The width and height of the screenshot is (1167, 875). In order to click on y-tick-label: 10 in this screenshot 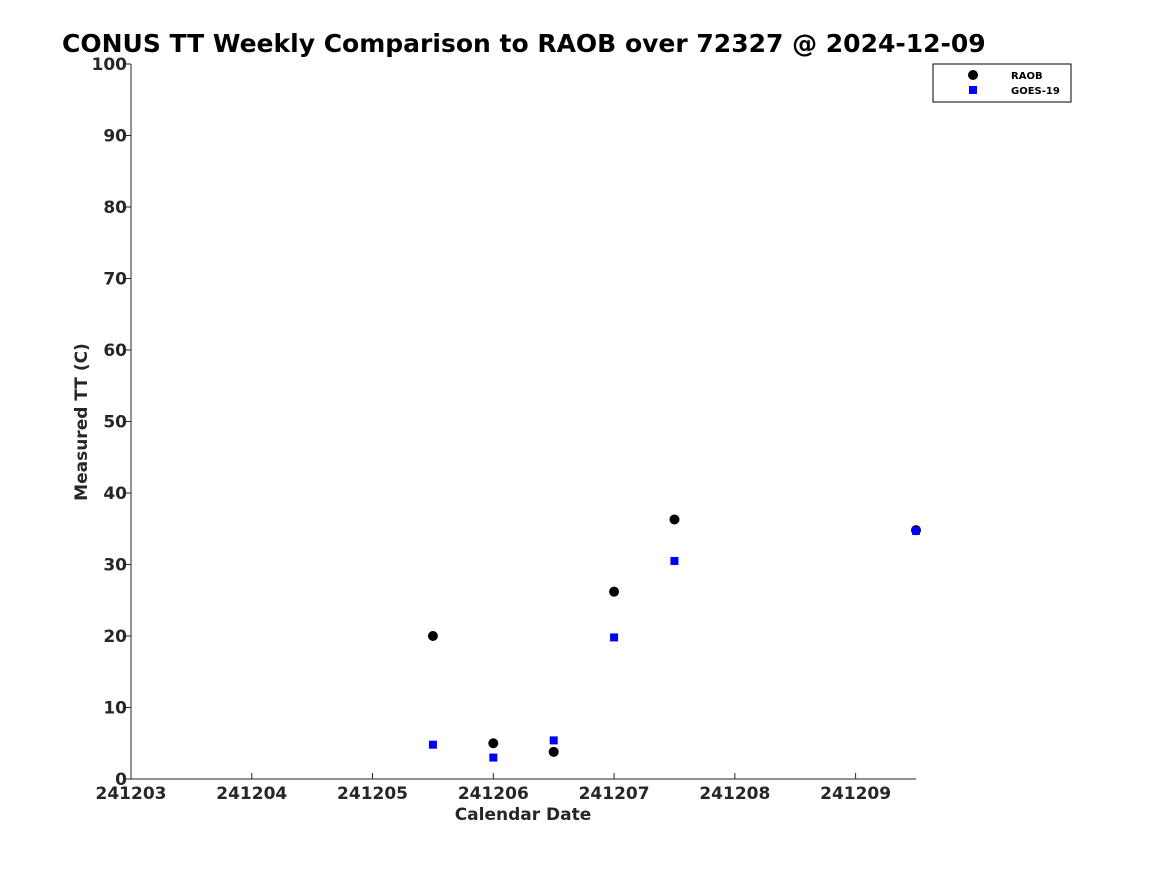, I will do `click(115, 709)`.